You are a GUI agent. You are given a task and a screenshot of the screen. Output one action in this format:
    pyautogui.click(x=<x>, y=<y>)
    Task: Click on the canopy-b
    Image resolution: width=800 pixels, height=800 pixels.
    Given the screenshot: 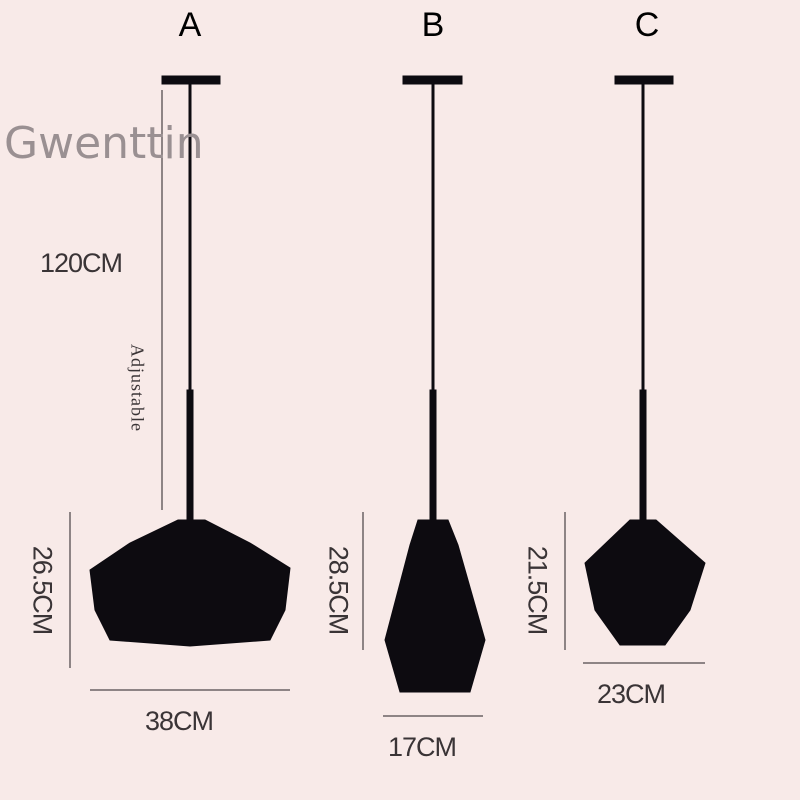 What is the action you would take?
    pyautogui.click(x=432, y=80)
    